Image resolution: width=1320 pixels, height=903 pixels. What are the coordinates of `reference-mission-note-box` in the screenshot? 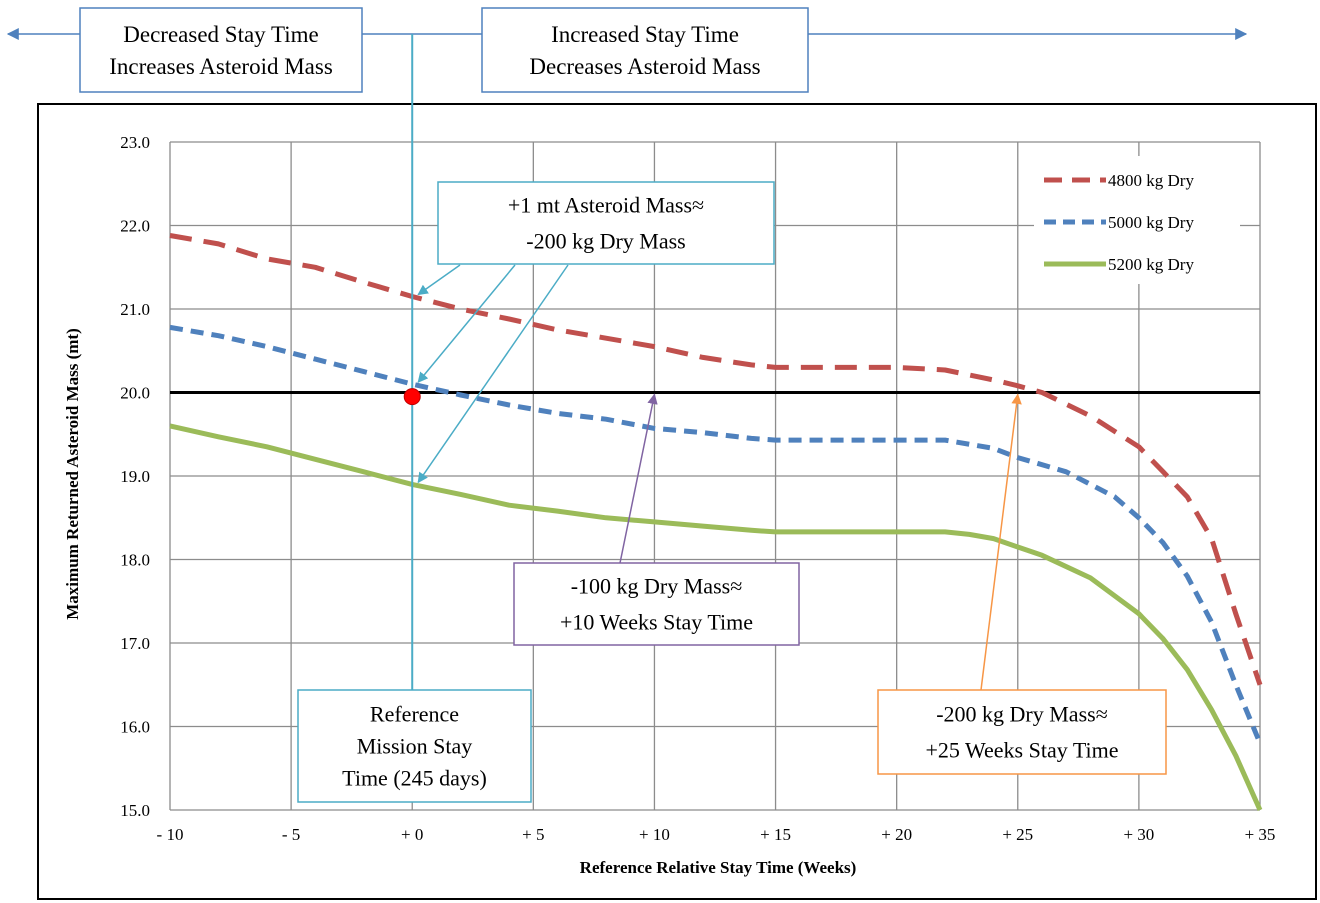 It's located at (414, 746).